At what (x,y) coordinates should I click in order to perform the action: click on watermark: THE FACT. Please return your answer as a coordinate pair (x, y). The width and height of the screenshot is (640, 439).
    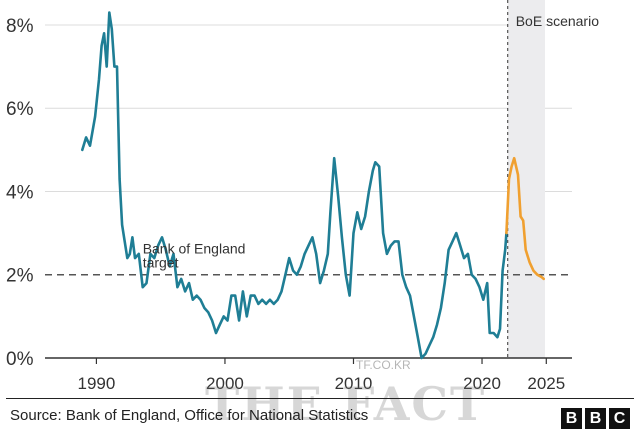
    Looking at the image, I should click on (346, 404).